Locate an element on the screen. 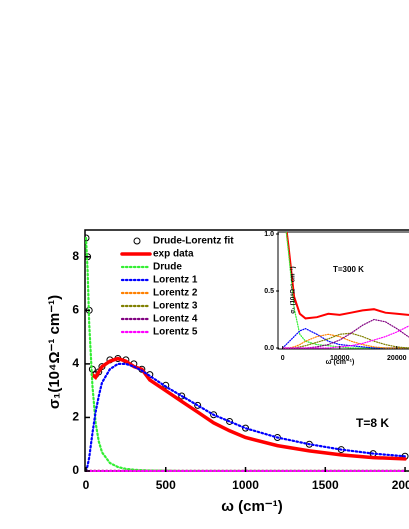 Image resolution: width=409 pixels, height=529 pixels. y-tick-label: 0.5 is located at coordinates (269, 291).